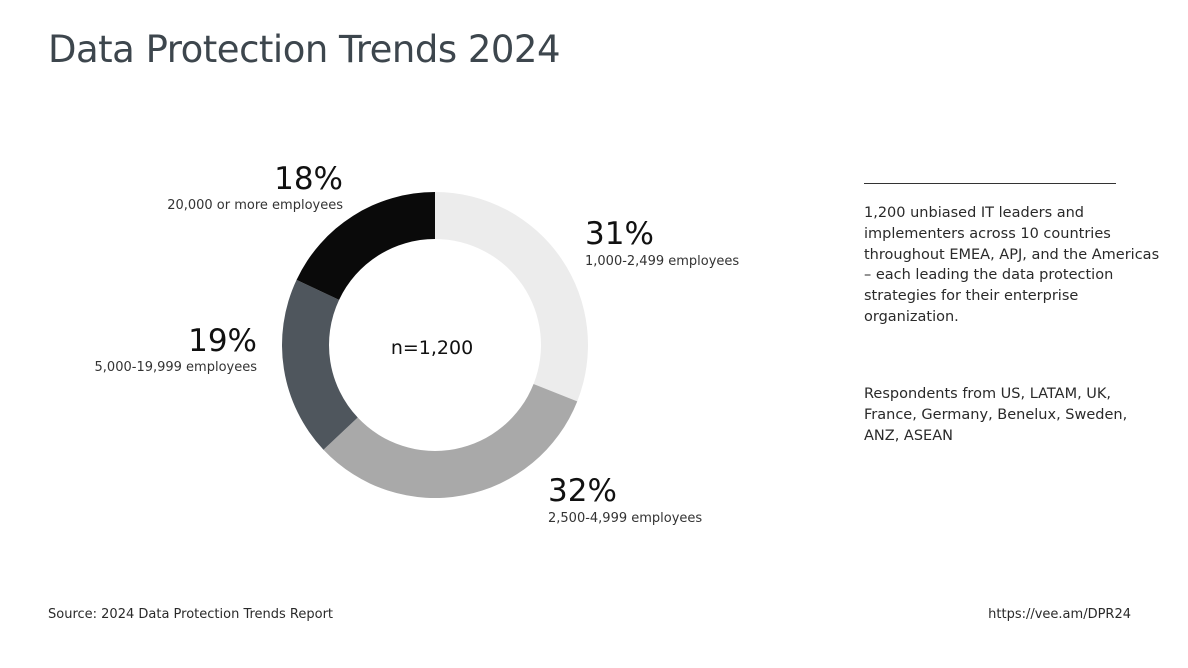 This screenshot has height=668, width=1188. I want to click on report-link: https://vee.am/DPR24, so click(1059, 614).